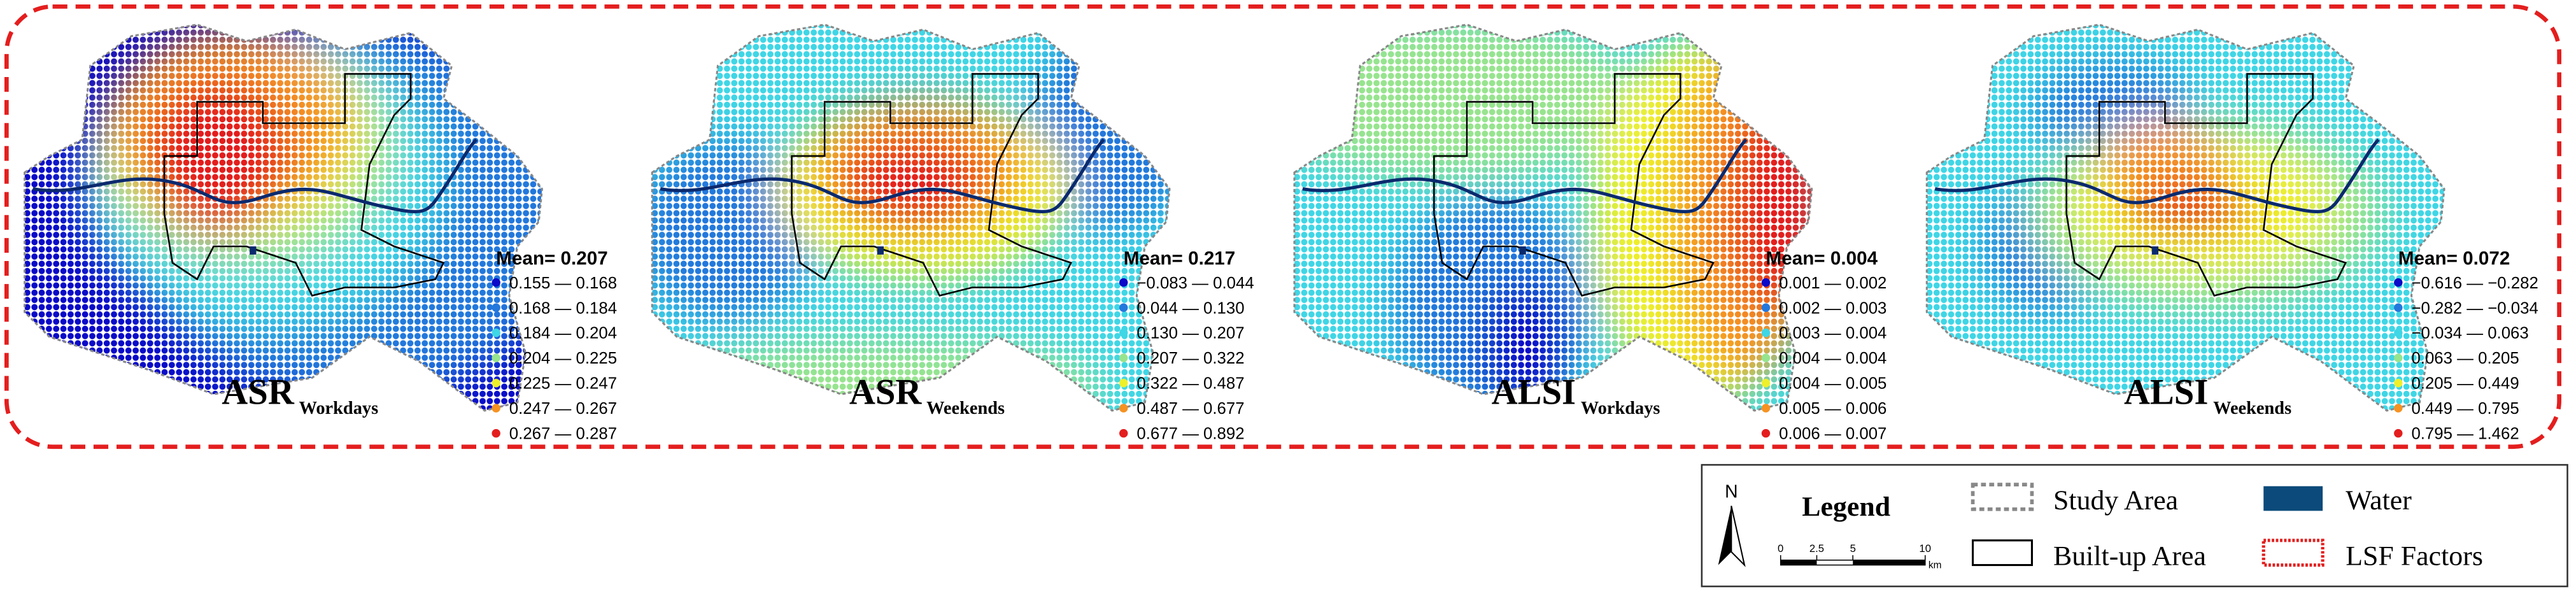 The image size is (2576, 608). Describe the element at coordinates (2293, 498) in the screenshot. I see `water-swatch` at that location.